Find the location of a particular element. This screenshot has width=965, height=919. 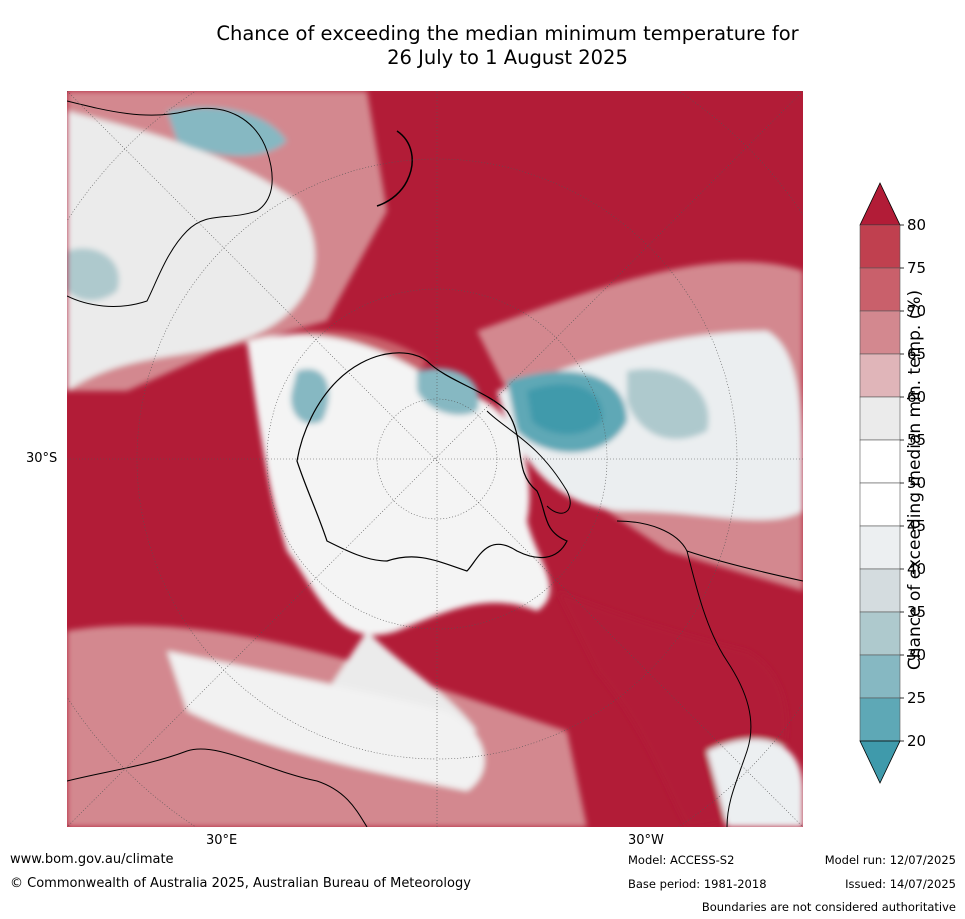

colorbar-arrow-bottom is located at coordinates (880, 762).